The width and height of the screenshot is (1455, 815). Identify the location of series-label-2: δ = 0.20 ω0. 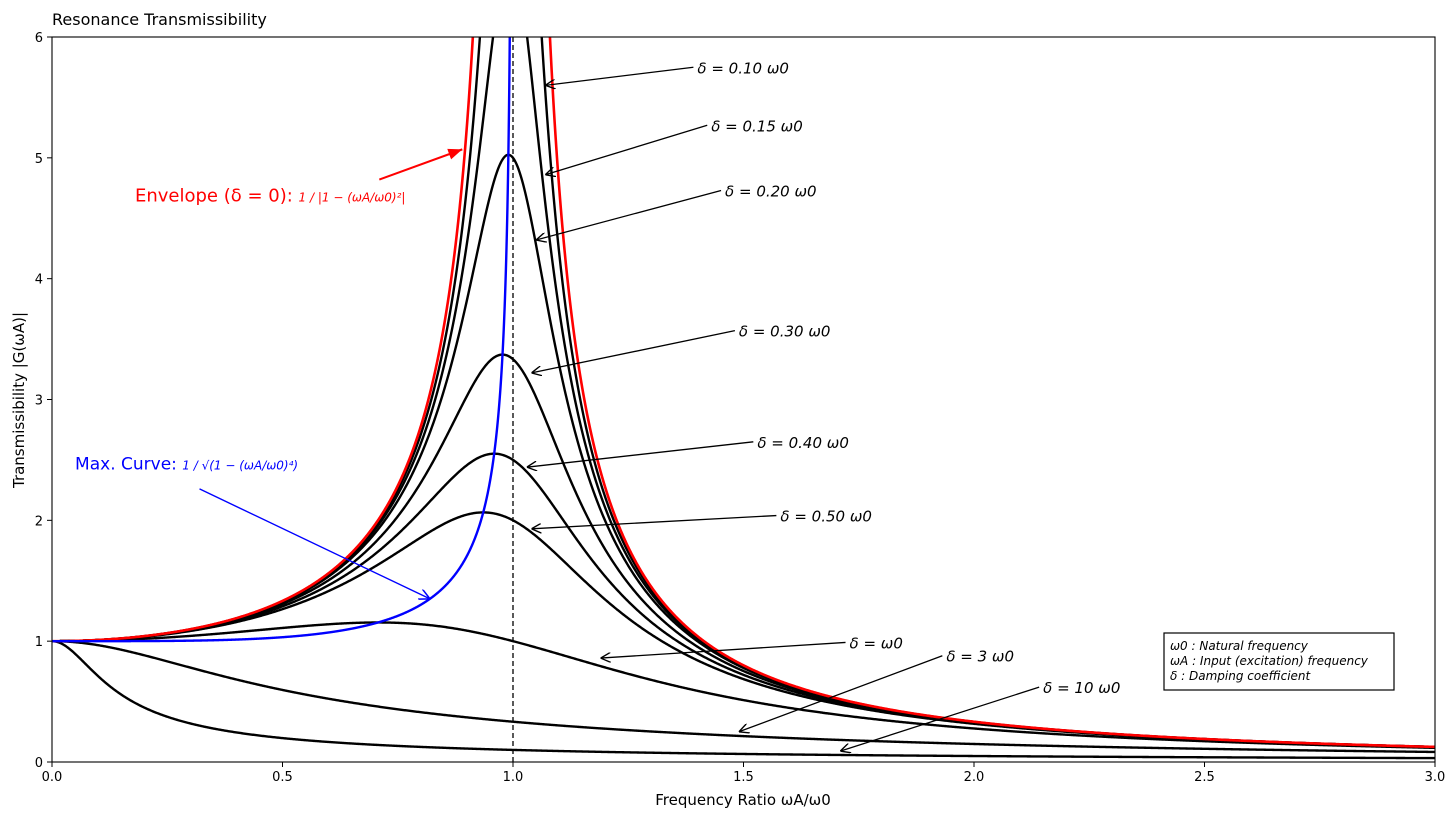
(771, 192).